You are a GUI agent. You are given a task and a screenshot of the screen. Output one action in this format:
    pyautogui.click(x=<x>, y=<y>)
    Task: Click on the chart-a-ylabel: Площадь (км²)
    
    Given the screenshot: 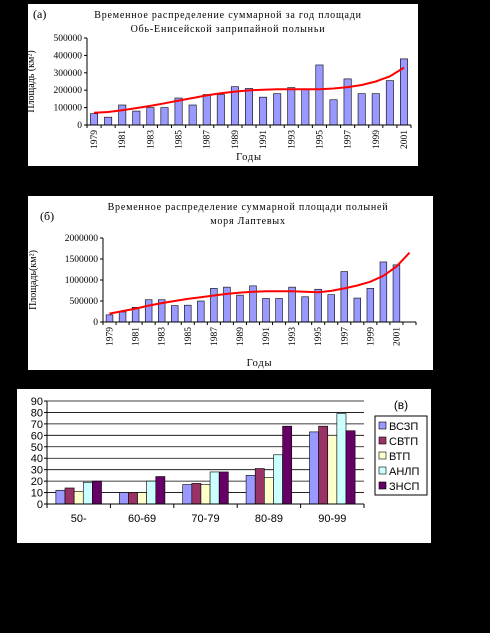 What is the action you would take?
    pyautogui.click(x=31, y=81)
    